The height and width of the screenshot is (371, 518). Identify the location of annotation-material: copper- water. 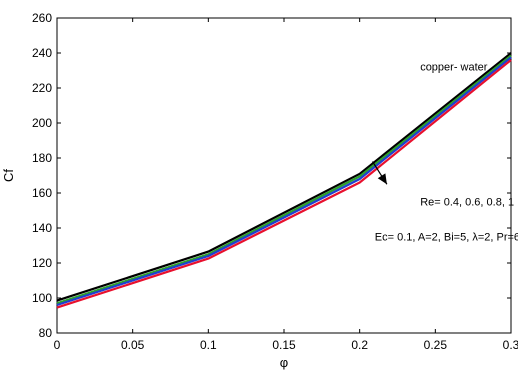
(454, 68).